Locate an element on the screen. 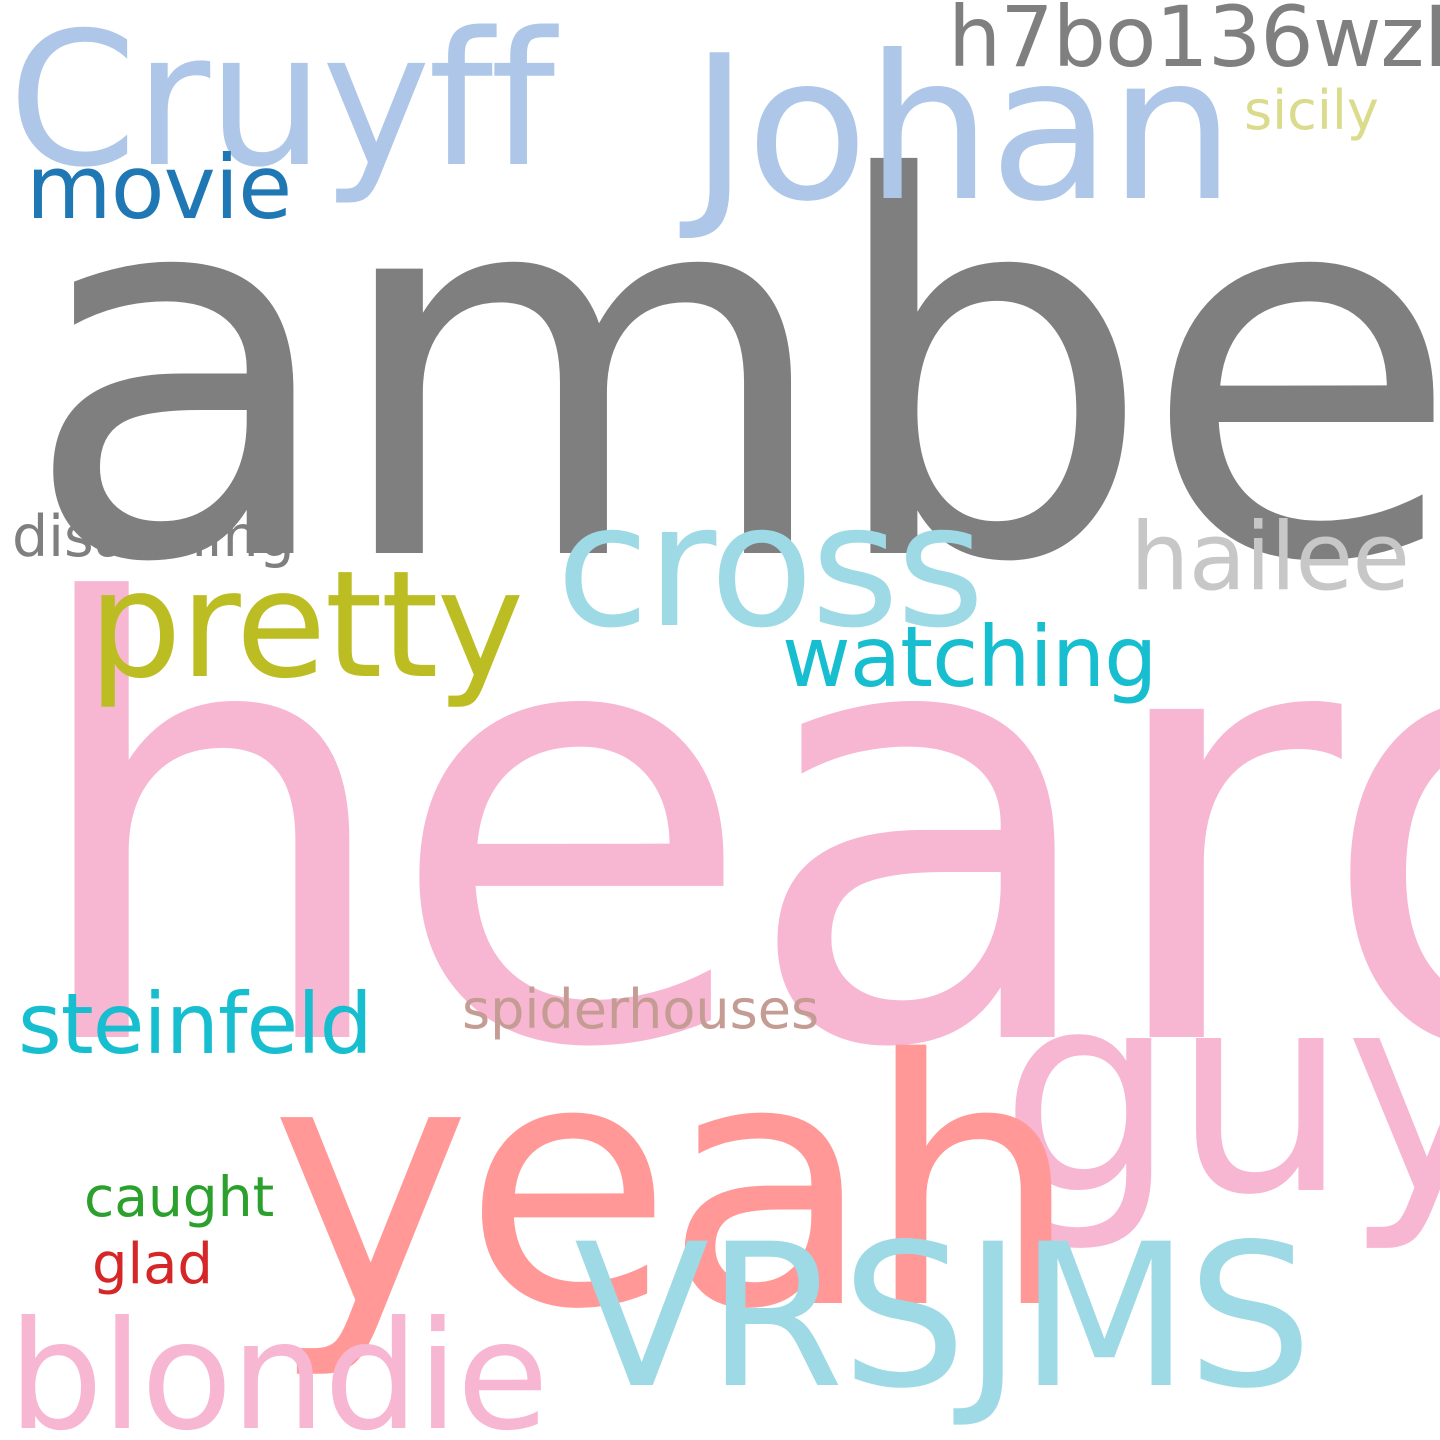  word-johan: Johan is located at coordinates (962, 129).